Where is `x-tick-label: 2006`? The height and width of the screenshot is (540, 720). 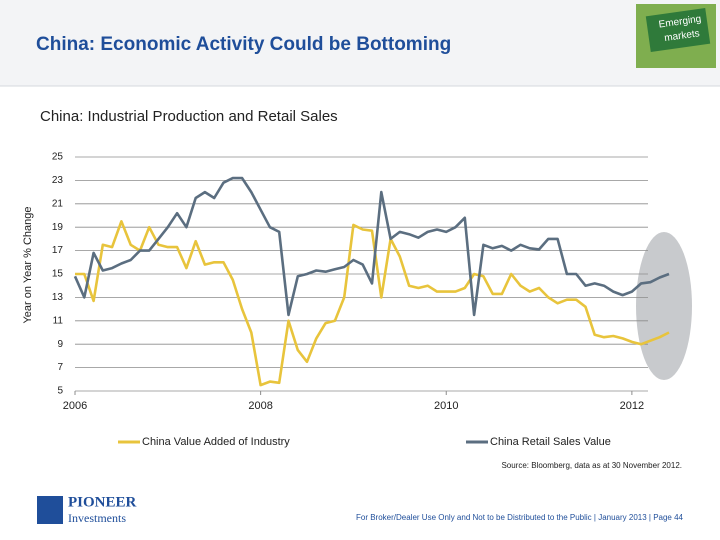 x-tick-label: 2006 is located at coordinates (75, 406).